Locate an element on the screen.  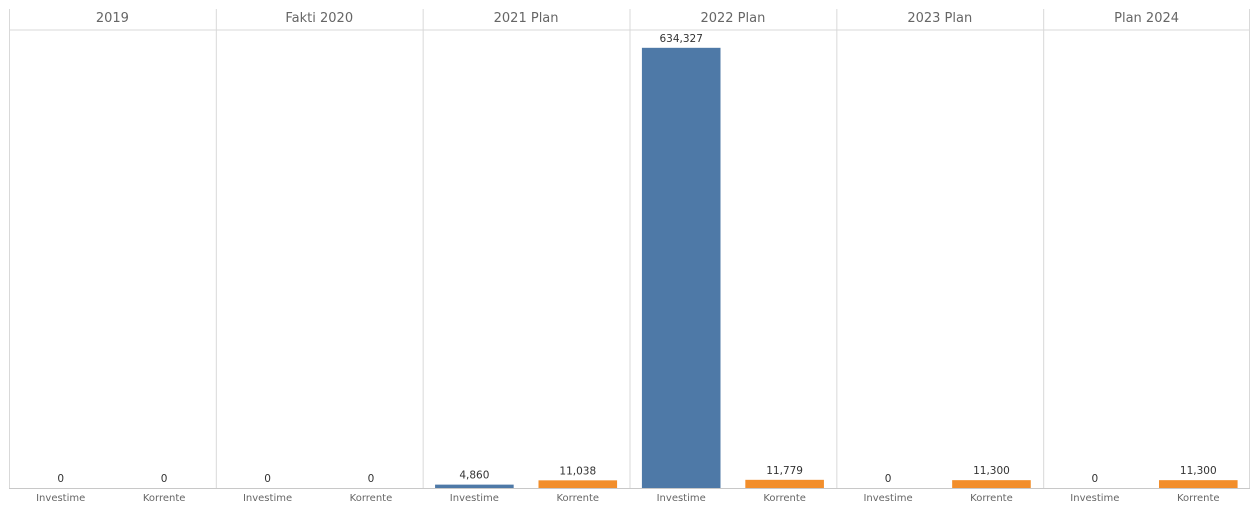
panel-header: 2022 Plan is located at coordinates (732, 18).